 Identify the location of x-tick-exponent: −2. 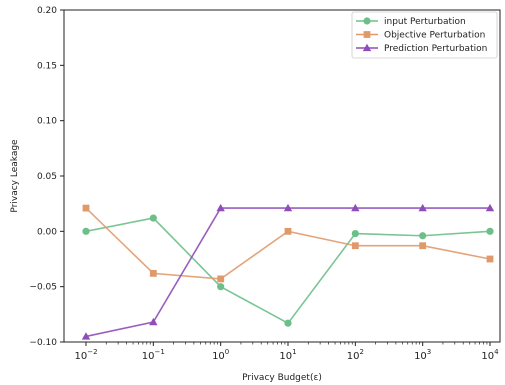
(92, 352).